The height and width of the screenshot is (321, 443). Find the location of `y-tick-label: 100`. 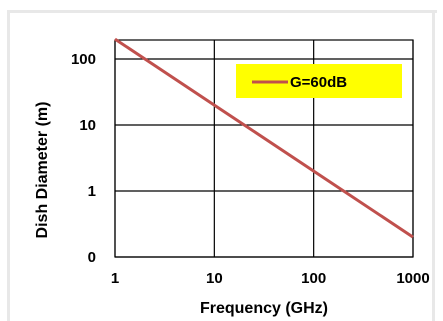

y-tick-label: 100 is located at coordinates (83, 59).